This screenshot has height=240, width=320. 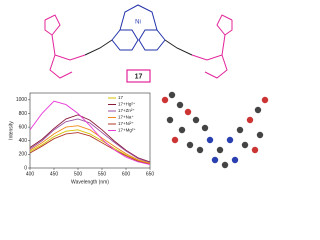 What do you see at coordinates (11, 130) in the screenshot?
I see `y-axis-label: Intensity` at bounding box center [11, 130].